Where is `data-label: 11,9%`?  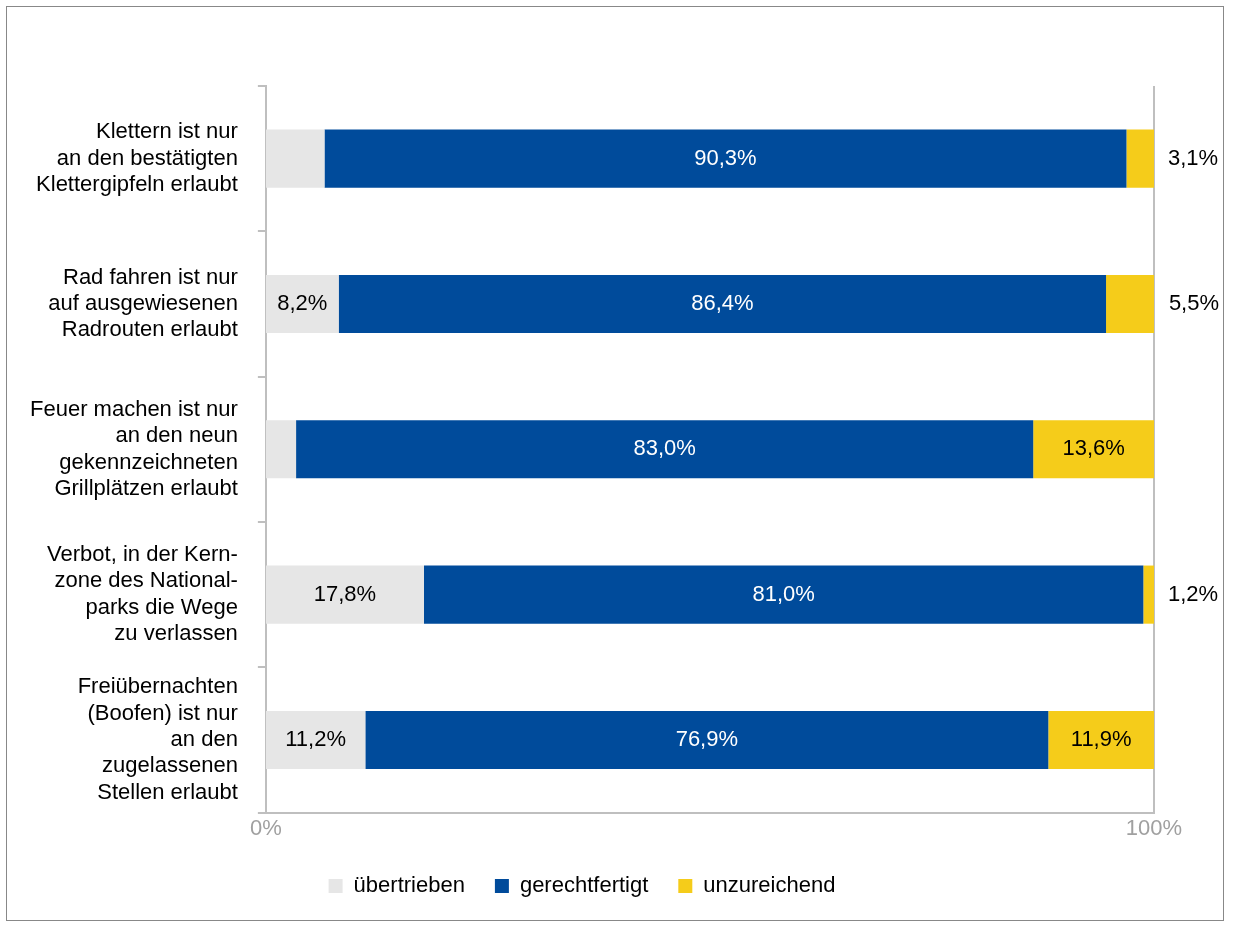
data-label: 11,9% is located at coordinates (1101, 738).